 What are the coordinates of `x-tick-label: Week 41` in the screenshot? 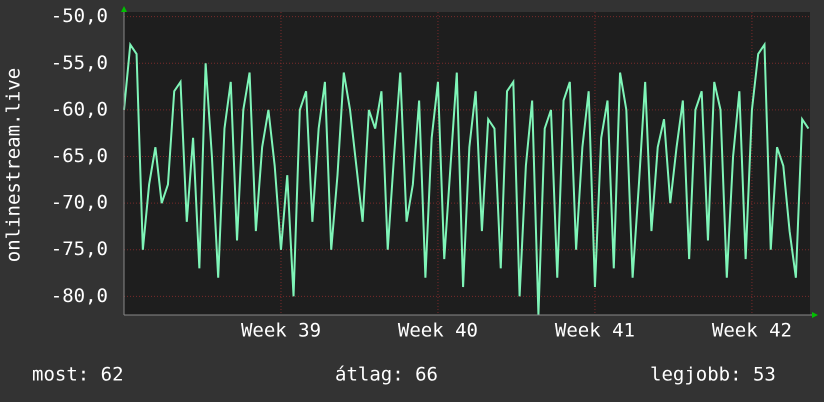 It's located at (595, 331).